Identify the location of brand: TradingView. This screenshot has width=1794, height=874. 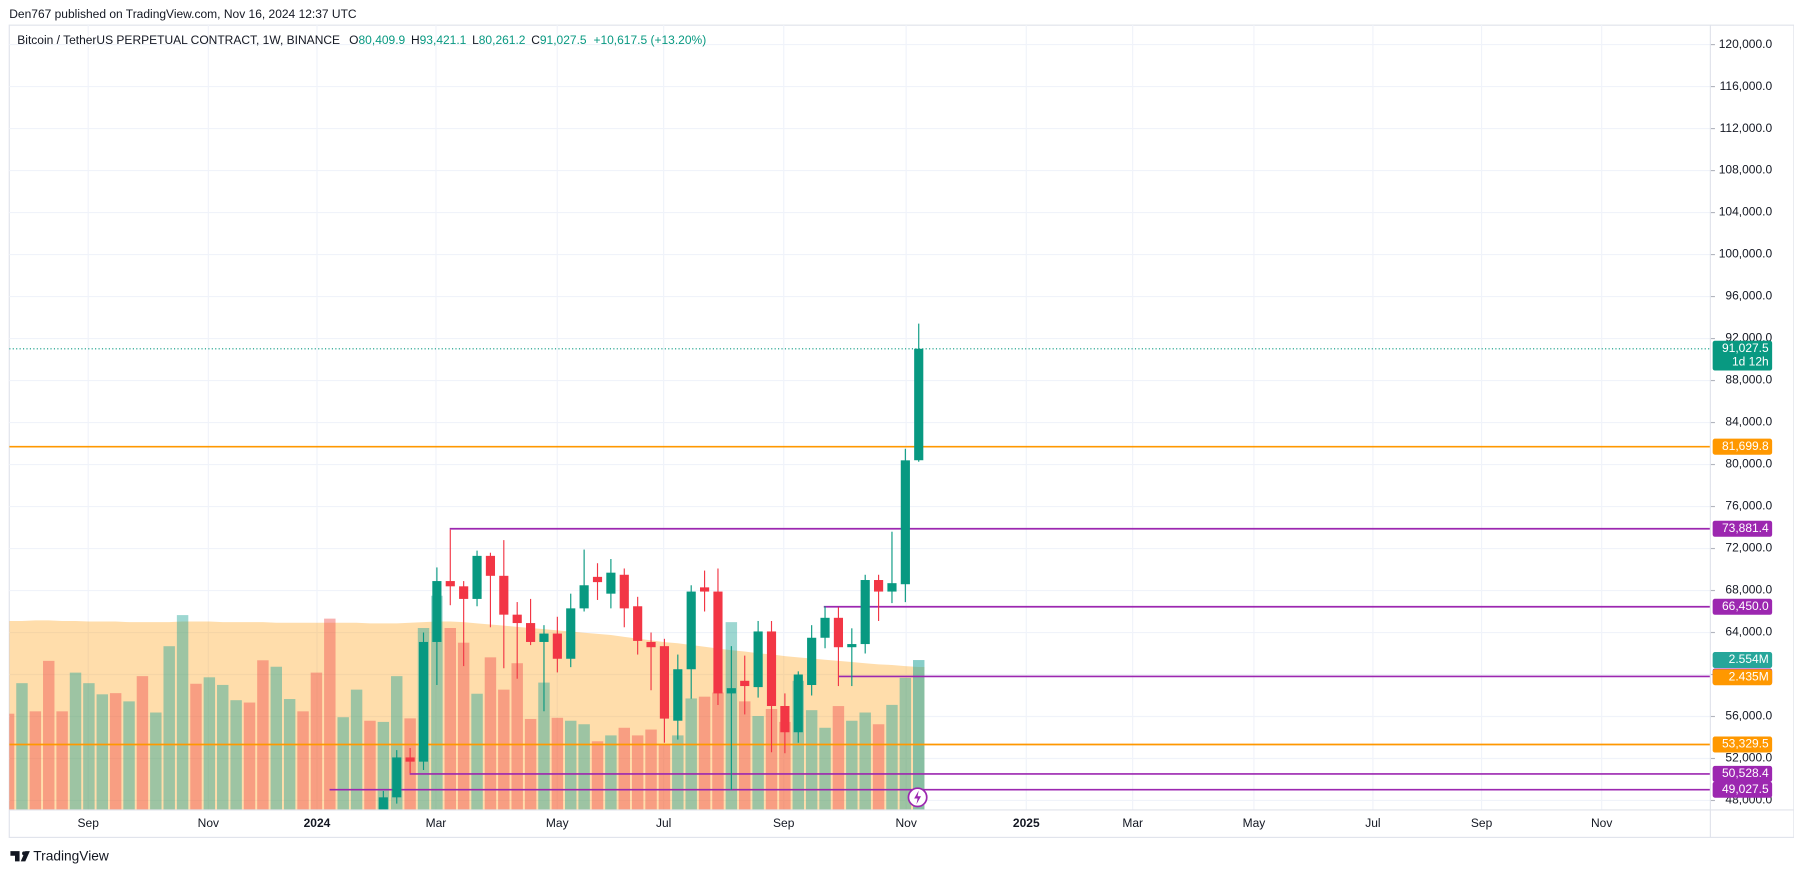
(71, 855).